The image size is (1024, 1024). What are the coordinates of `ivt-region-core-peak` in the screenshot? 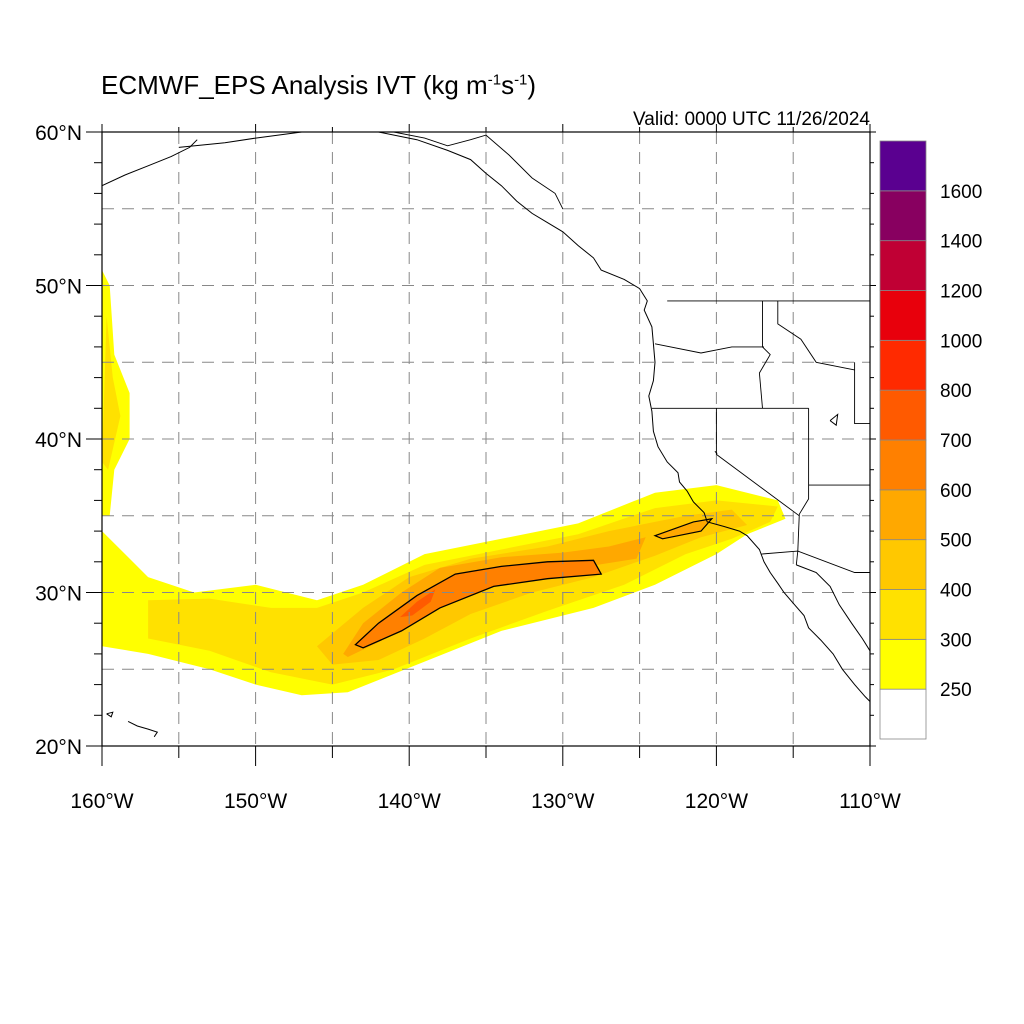 It's located at (418, 603).